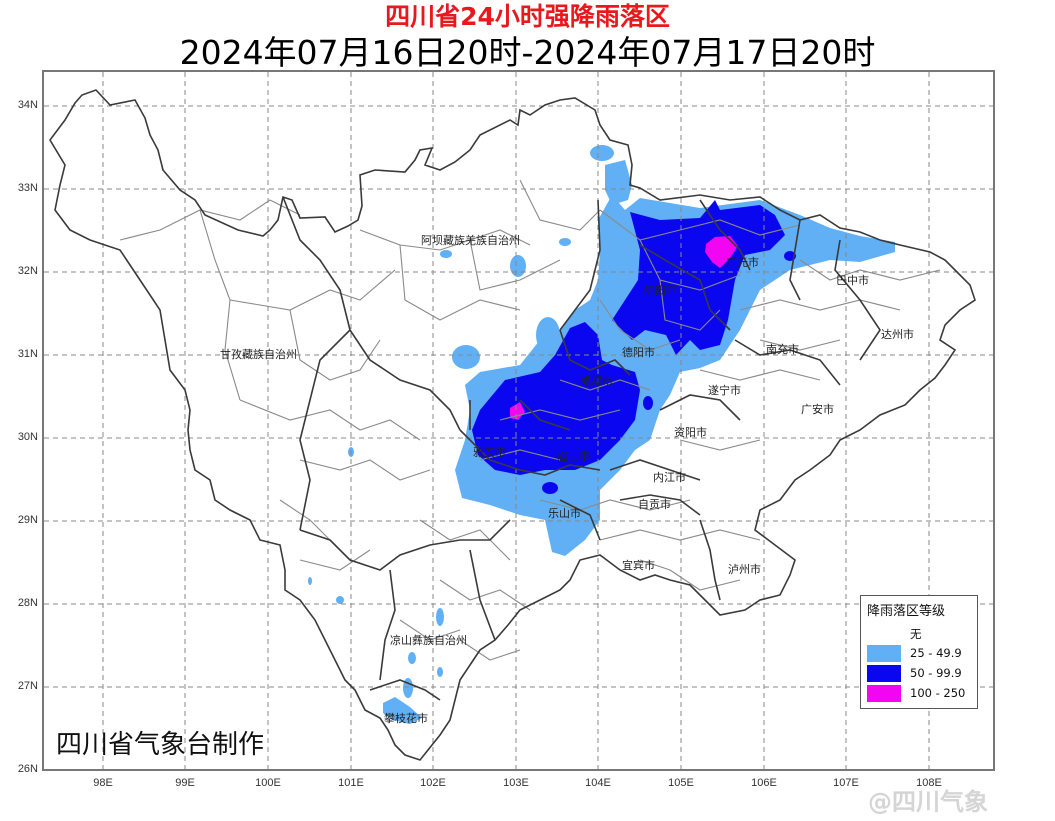 The height and width of the screenshot is (821, 1055). What do you see at coordinates (428, 640) in the screenshot?
I see `place-label-liangshan: 凉山彝族自治州` at bounding box center [428, 640].